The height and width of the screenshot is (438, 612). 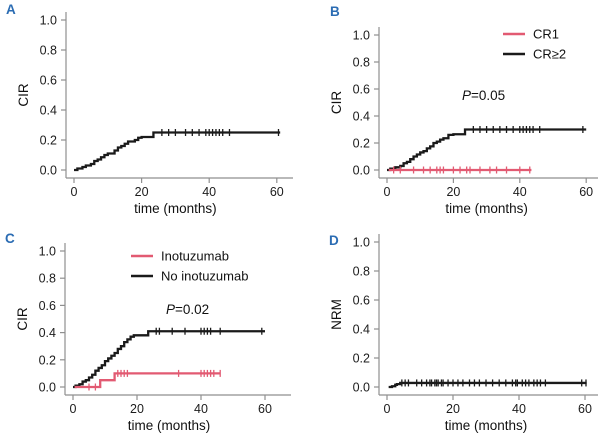 What do you see at coordinates (10, 238) in the screenshot?
I see `panel-c-letter: C` at bounding box center [10, 238].